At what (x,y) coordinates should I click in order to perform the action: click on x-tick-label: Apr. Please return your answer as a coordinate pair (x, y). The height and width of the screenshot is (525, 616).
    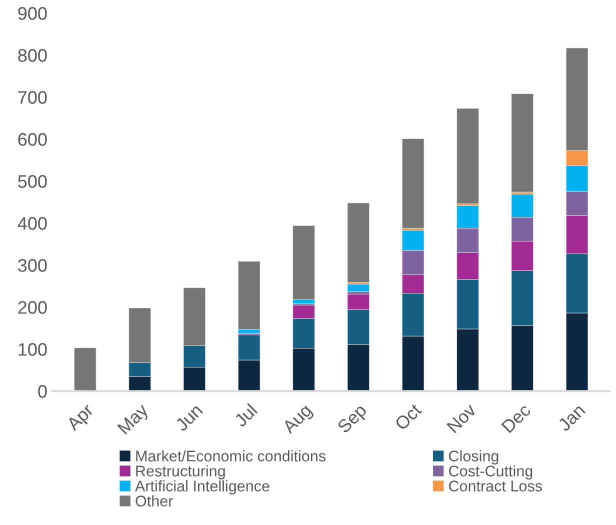
    Looking at the image, I should click on (81, 418).